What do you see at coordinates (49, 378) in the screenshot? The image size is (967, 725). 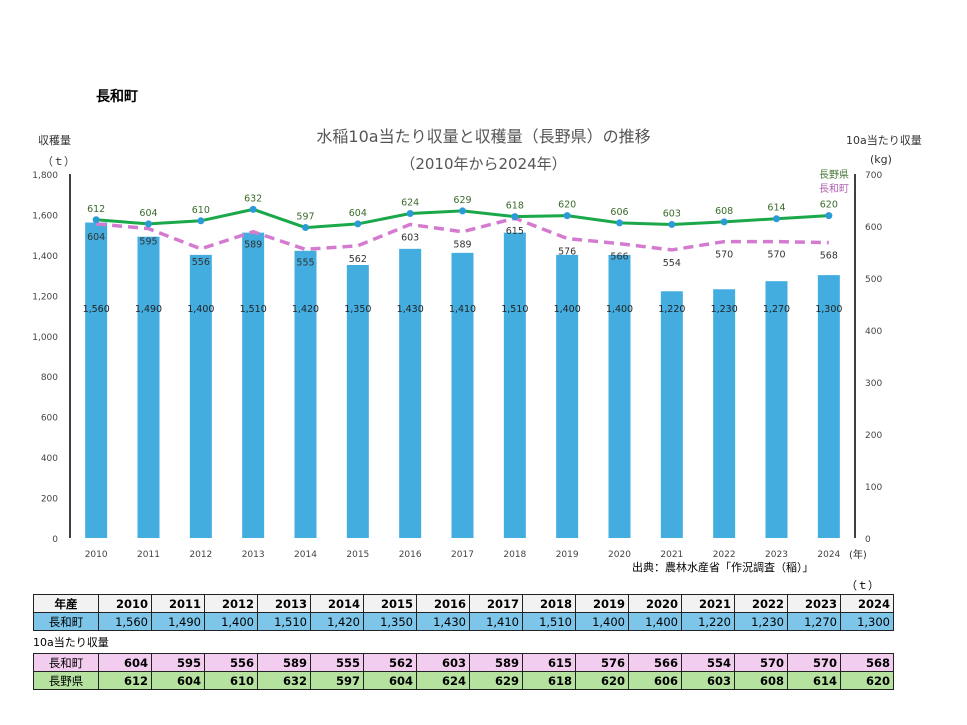 I see `left-tick-label: 800` at bounding box center [49, 378].